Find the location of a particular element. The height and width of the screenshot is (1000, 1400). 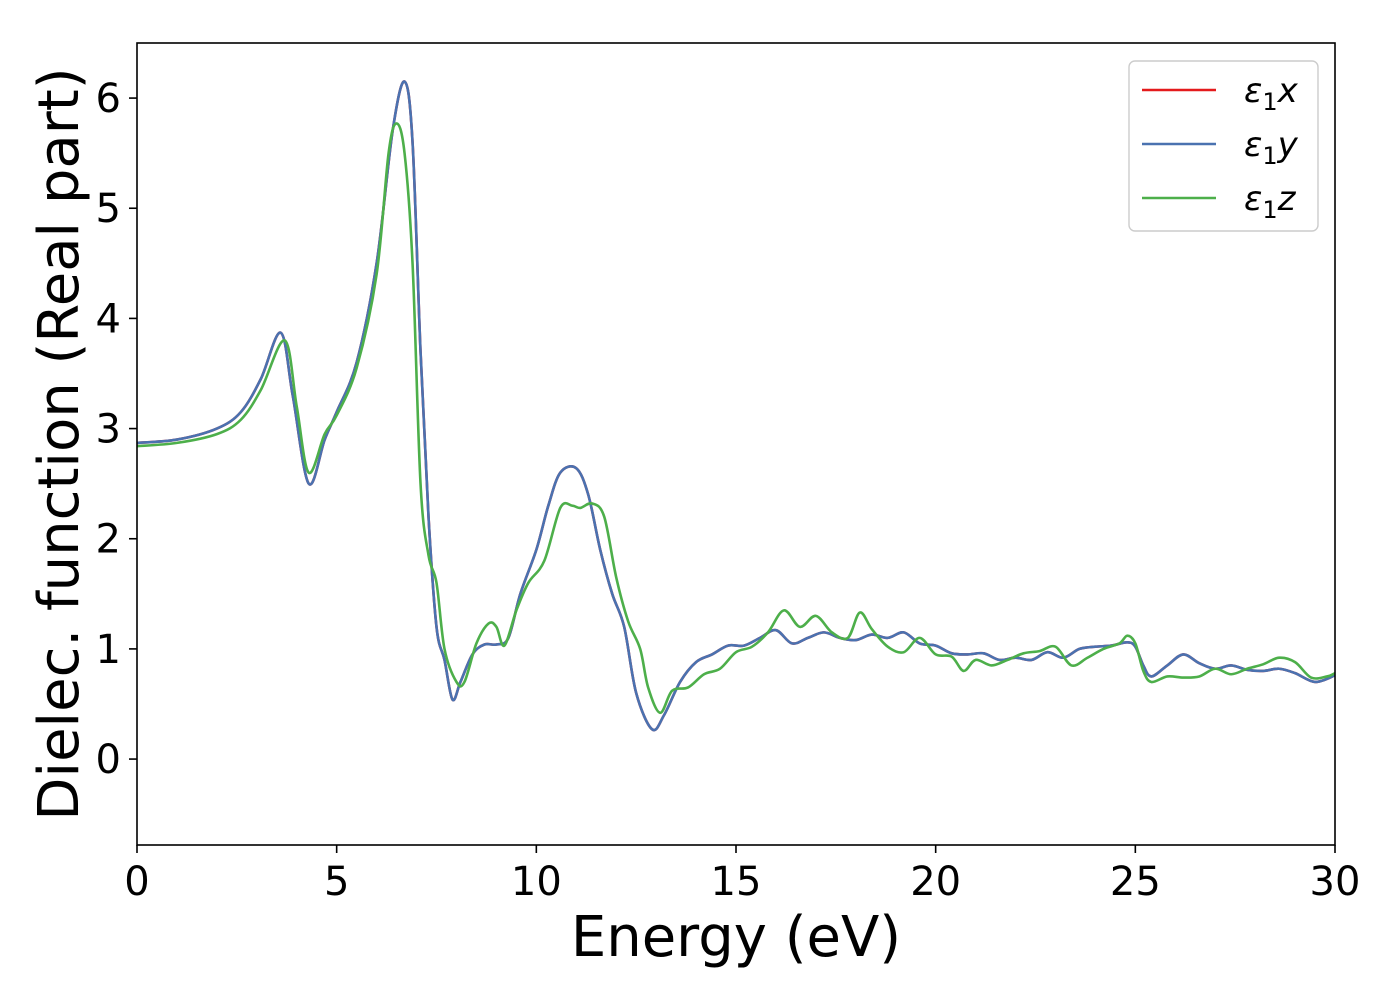

x-tick-label: 30 is located at coordinates (1335, 882).